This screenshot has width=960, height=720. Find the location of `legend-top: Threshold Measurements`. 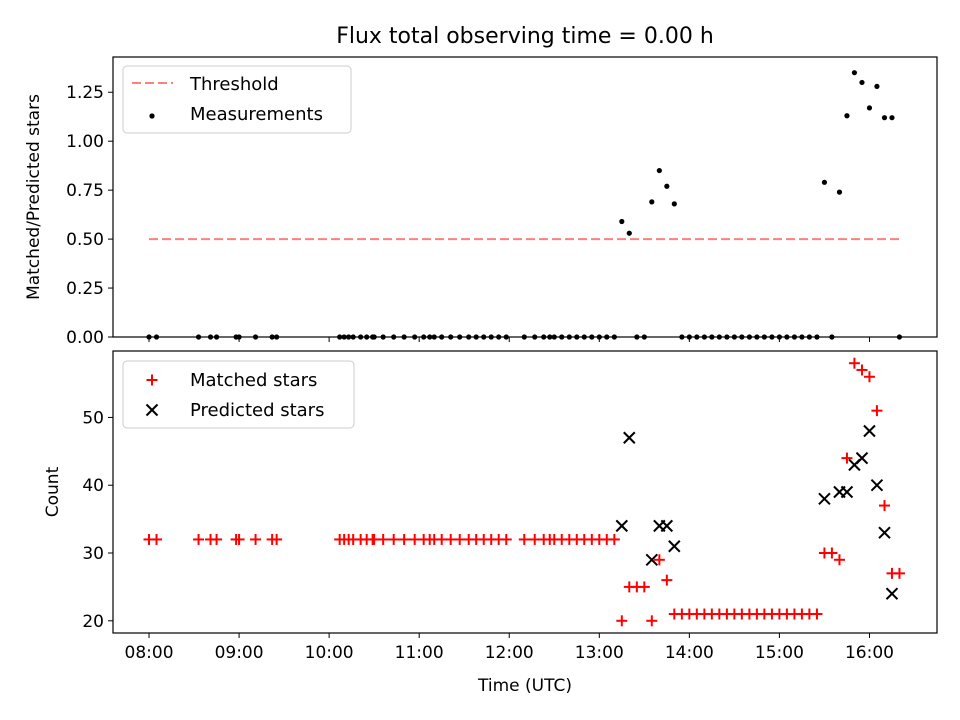

legend-top: Threshold Measurements is located at coordinates (237, 99).